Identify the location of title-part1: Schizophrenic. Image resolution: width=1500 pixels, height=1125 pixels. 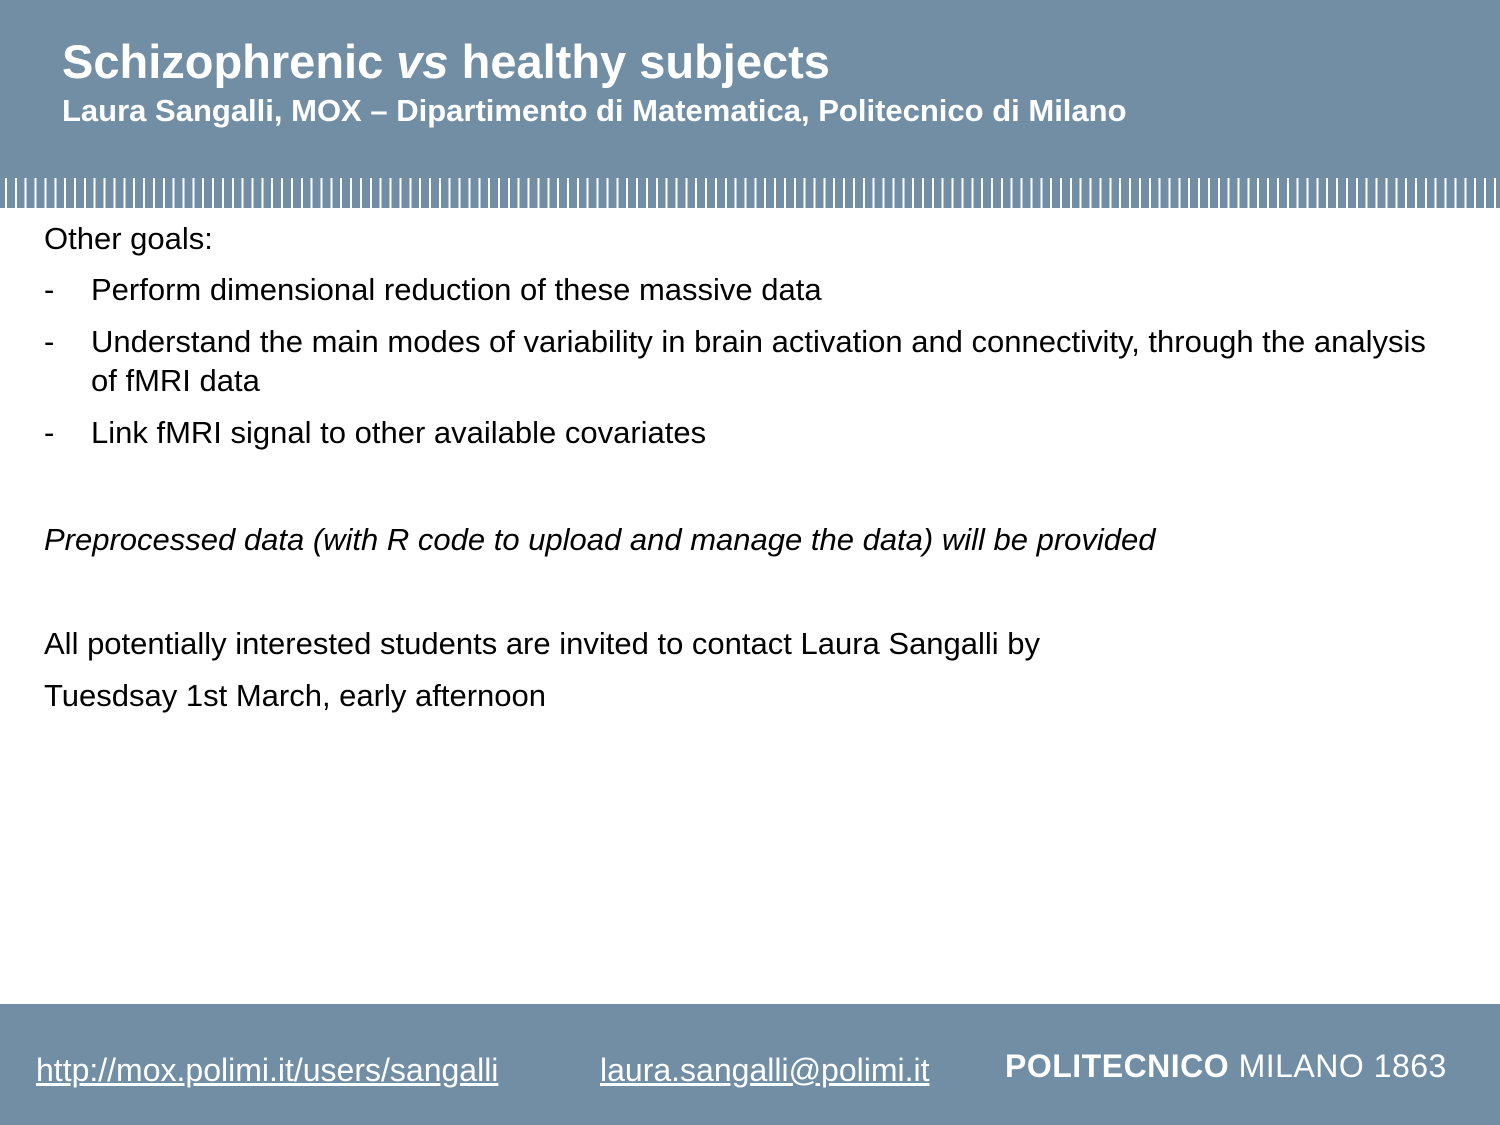
(229, 61).